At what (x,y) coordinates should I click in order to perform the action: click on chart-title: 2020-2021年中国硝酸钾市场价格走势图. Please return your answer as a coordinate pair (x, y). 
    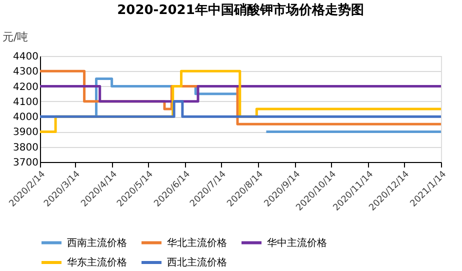
    Looking at the image, I should click on (240, 10).